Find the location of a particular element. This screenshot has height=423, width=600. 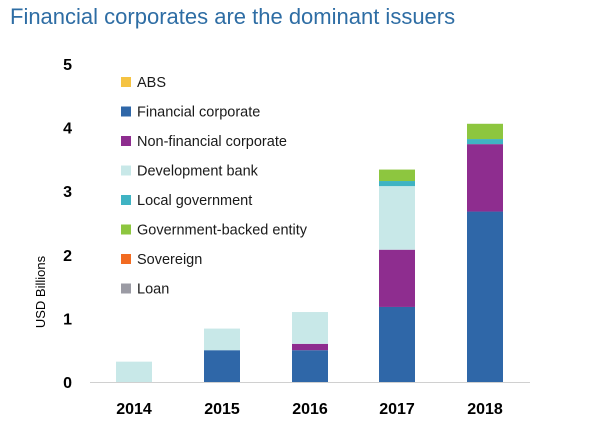

legend-item: Government-backed entity is located at coordinates (214, 231).